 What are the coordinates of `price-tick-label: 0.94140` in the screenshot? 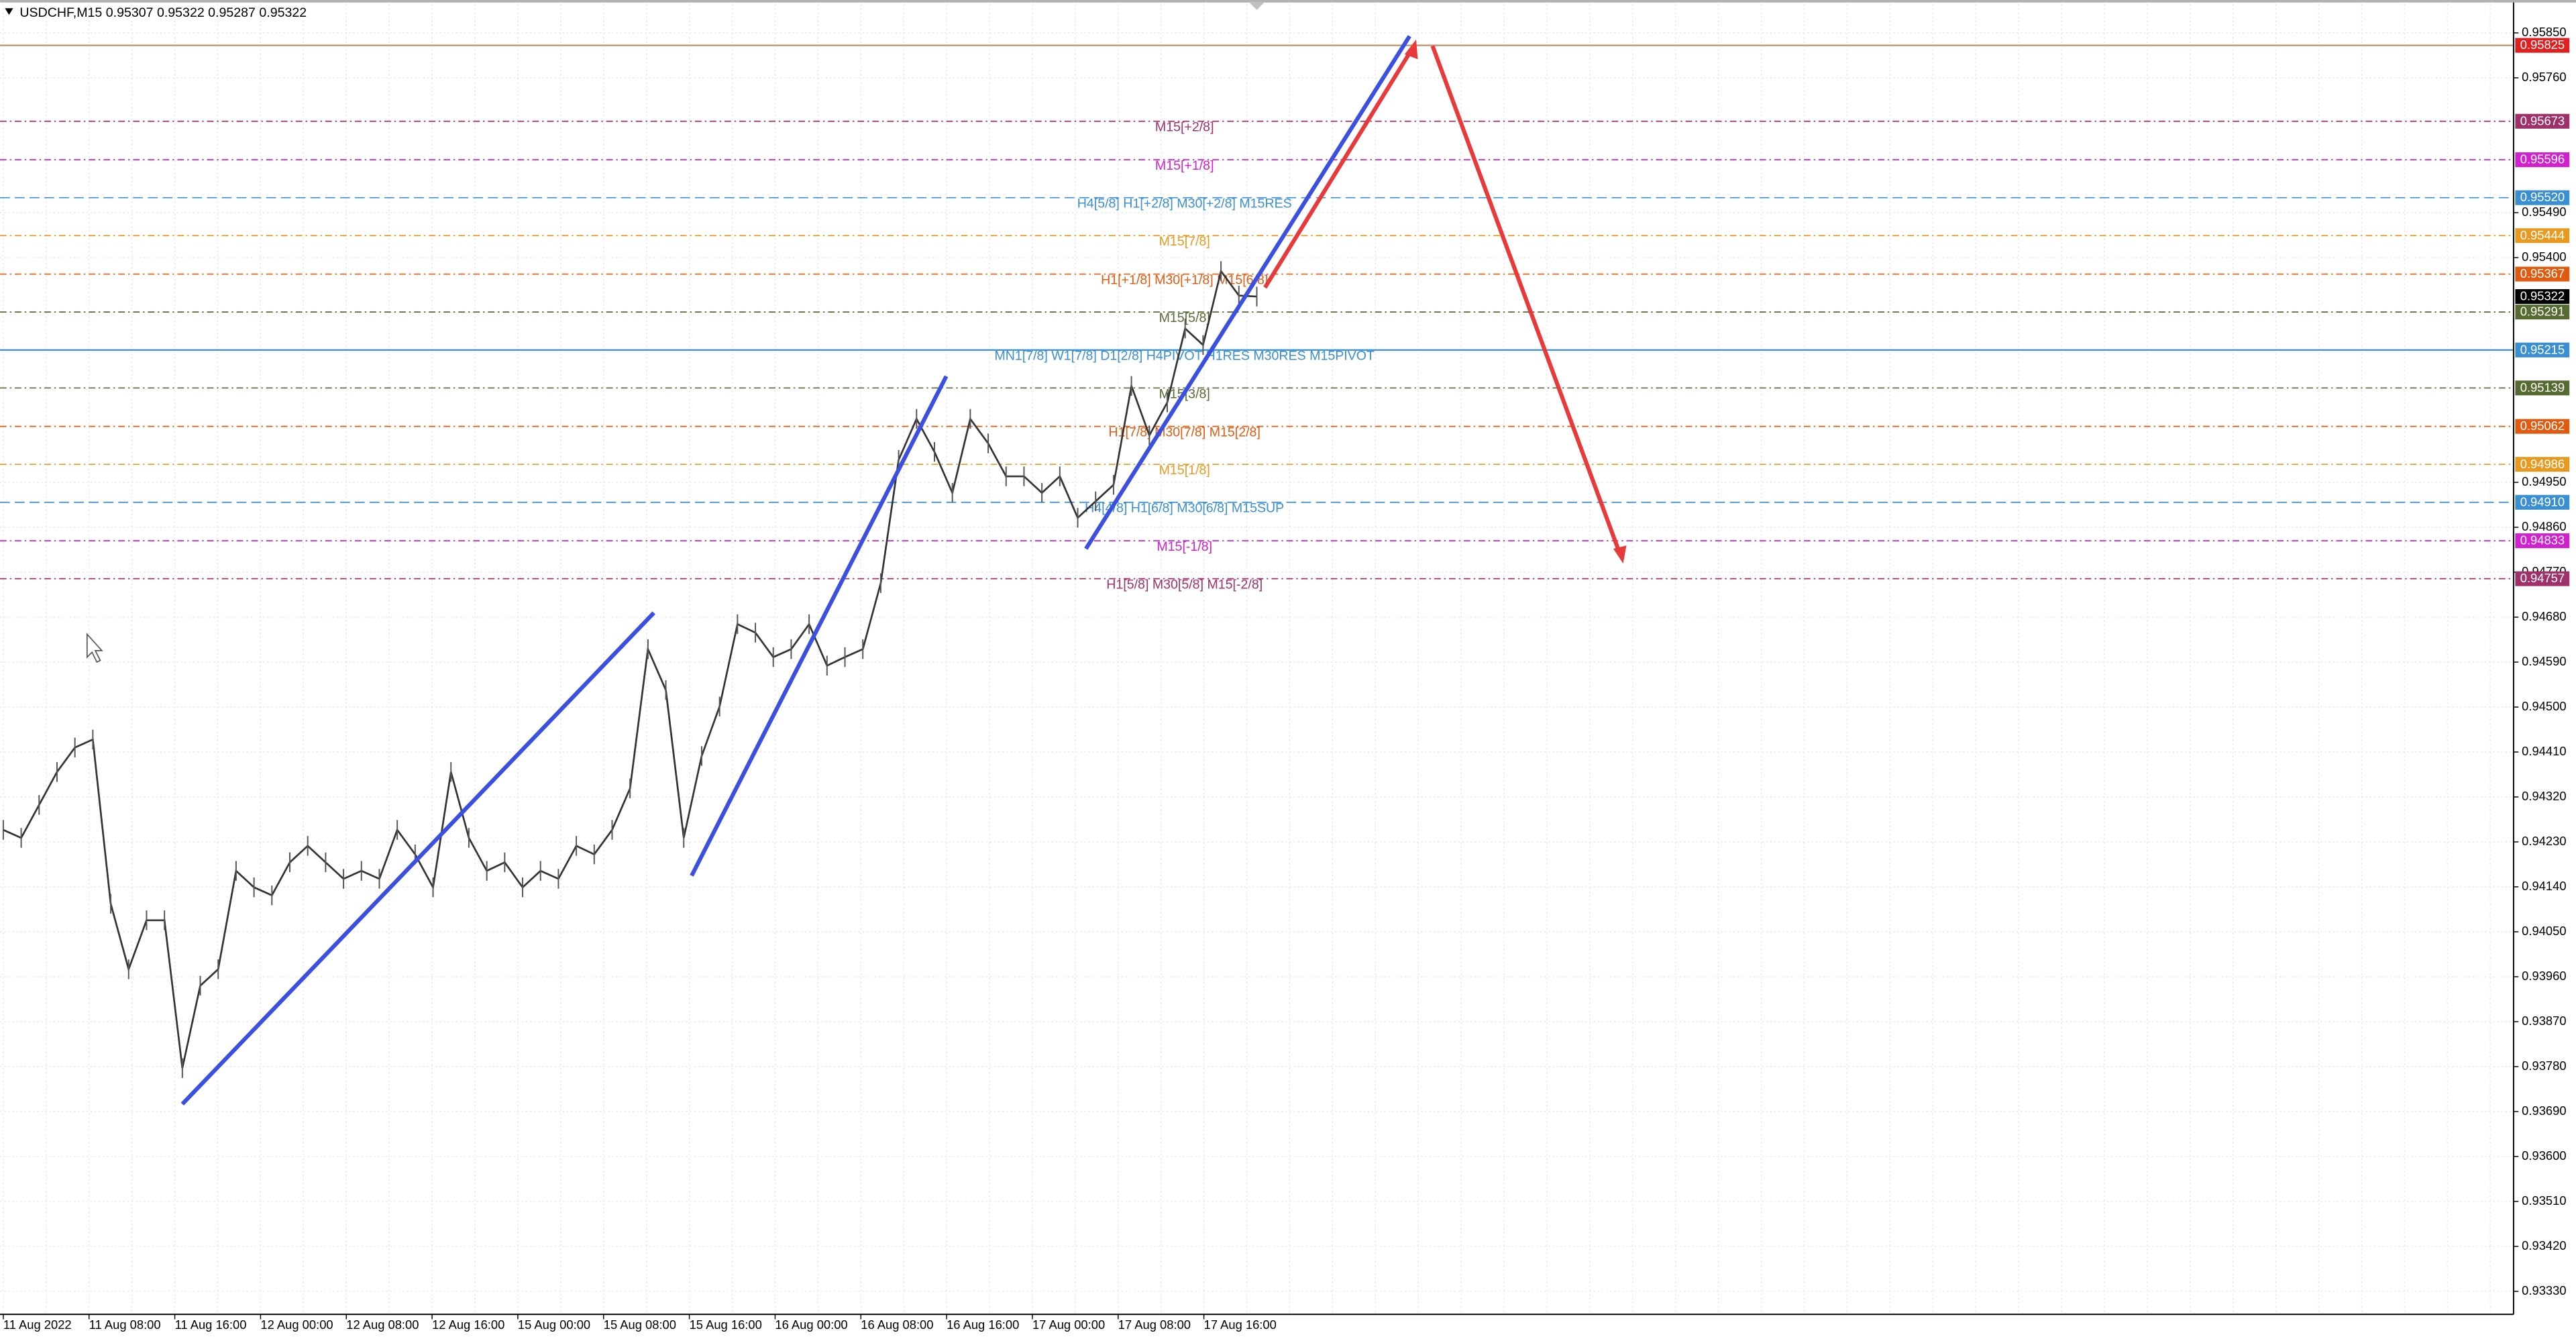 It's located at (2544, 886).